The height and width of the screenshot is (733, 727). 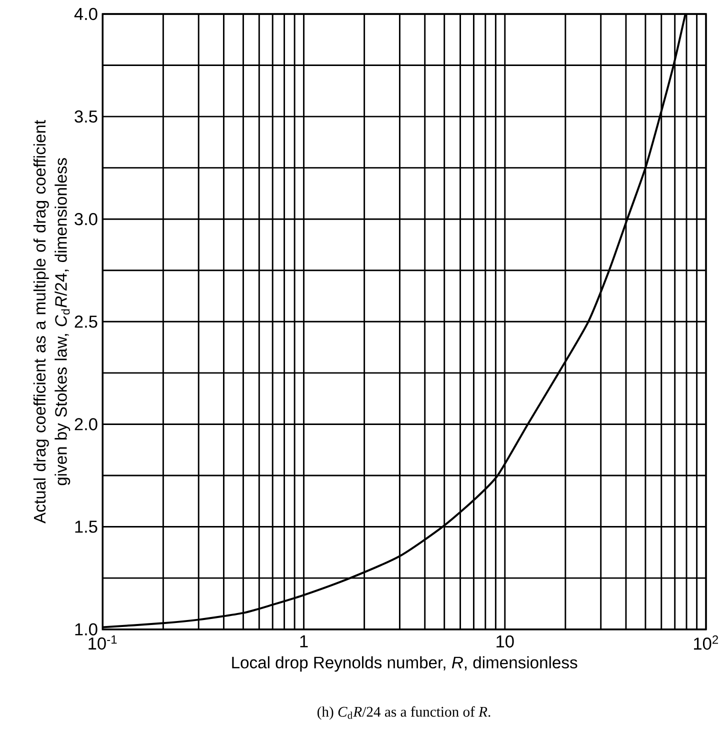 I want to click on y-tick-label: 1.0, so click(x=86, y=629).